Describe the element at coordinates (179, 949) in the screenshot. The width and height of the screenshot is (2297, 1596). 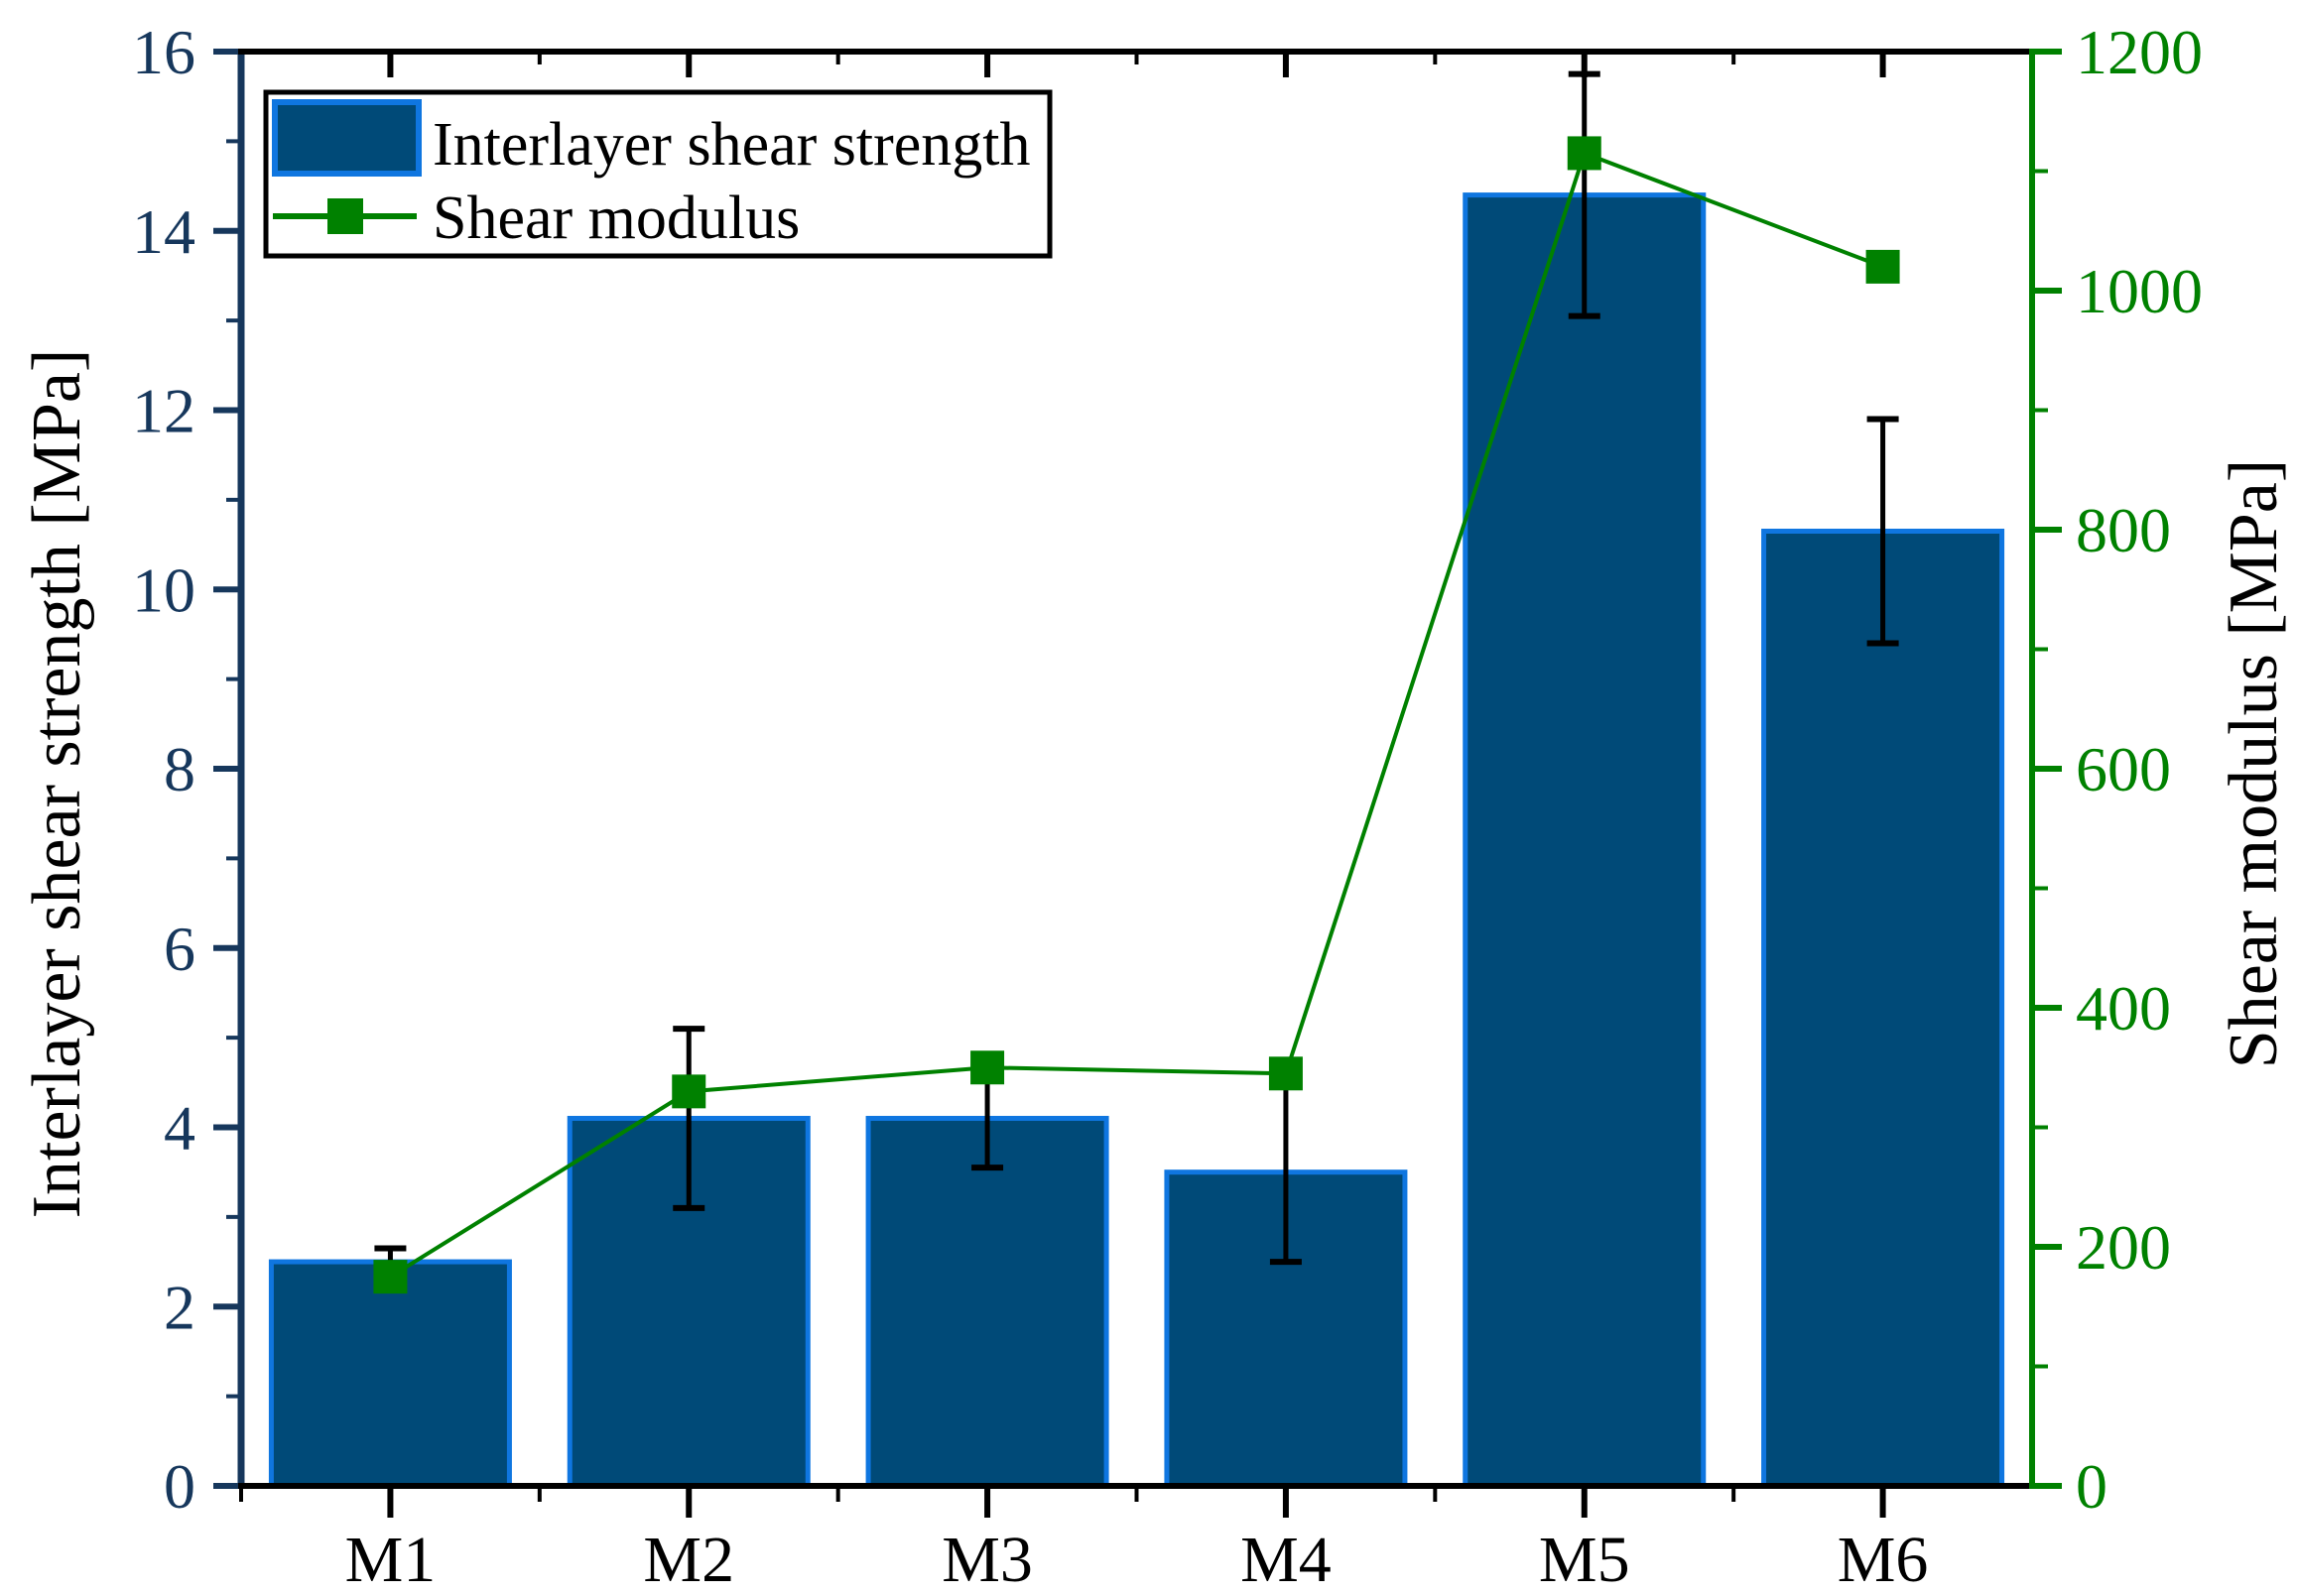
I see `left-tick-label-6: 6` at that location.